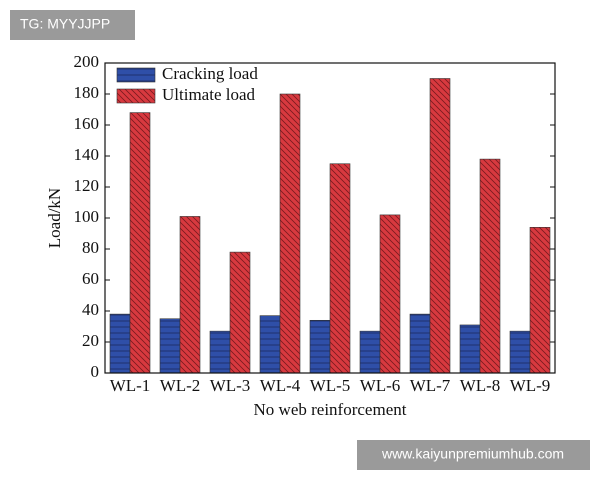  I want to click on y-tick-label: 200, so click(87, 61).